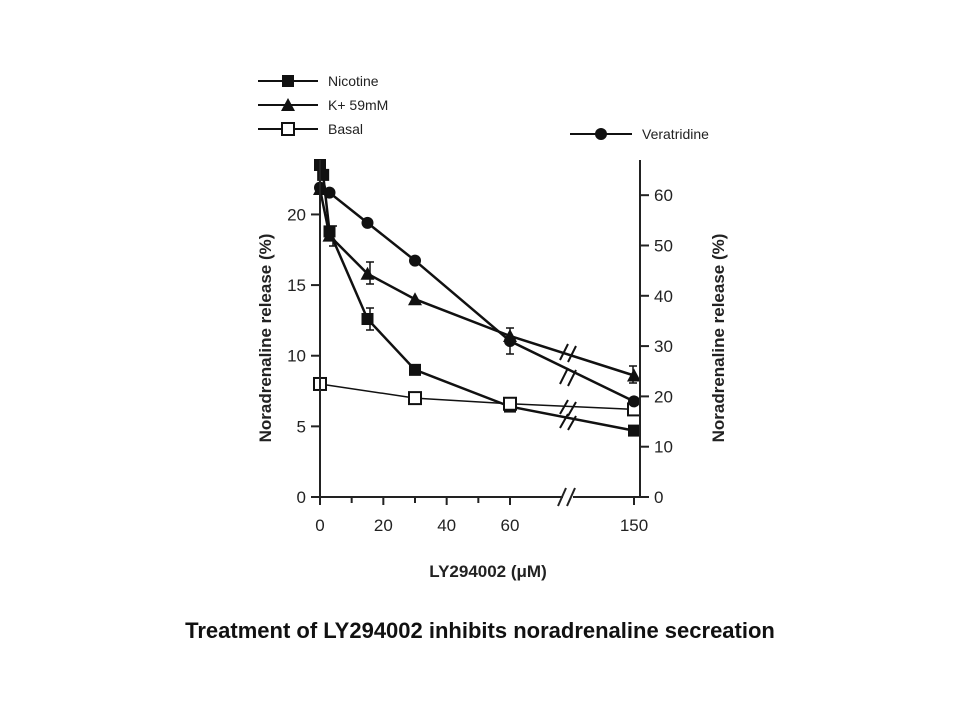  I want to click on y-left-tick-label: 0, so click(301, 497).